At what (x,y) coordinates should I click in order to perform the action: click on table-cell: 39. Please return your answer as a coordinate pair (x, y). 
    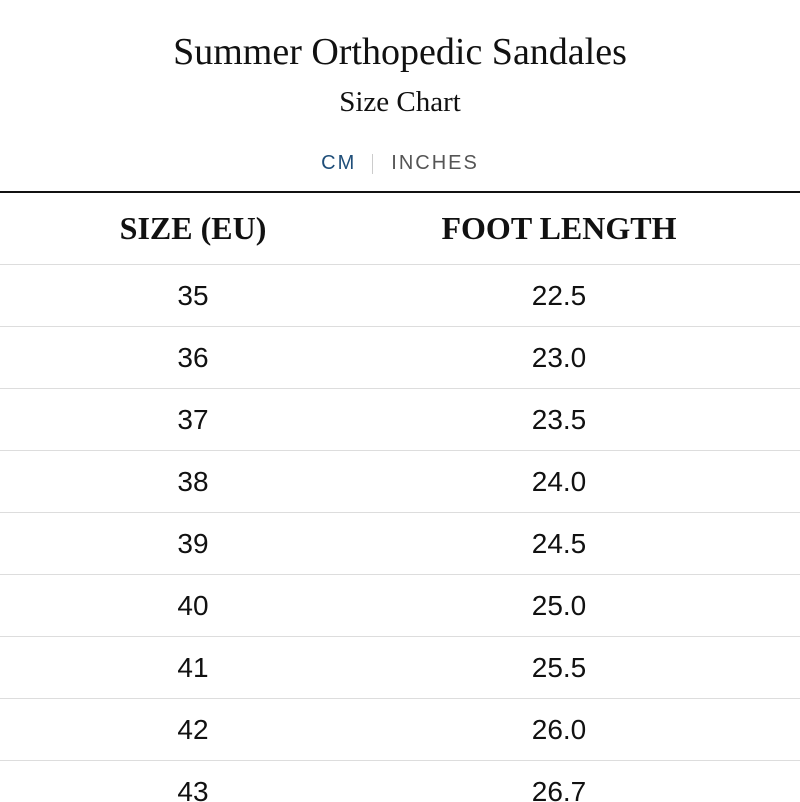
    Looking at the image, I should click on (193, 544).